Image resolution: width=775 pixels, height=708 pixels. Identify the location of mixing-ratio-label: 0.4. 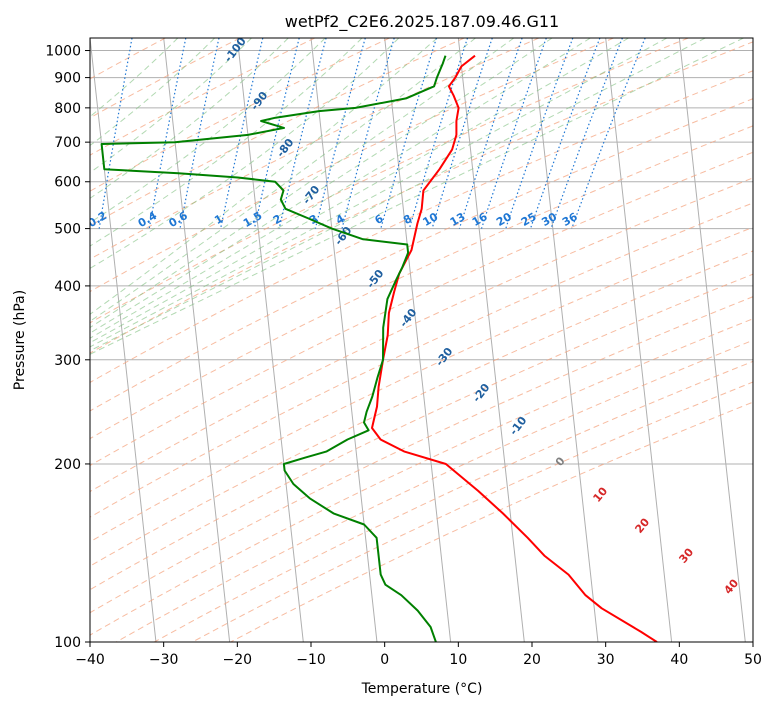
(148, 219).